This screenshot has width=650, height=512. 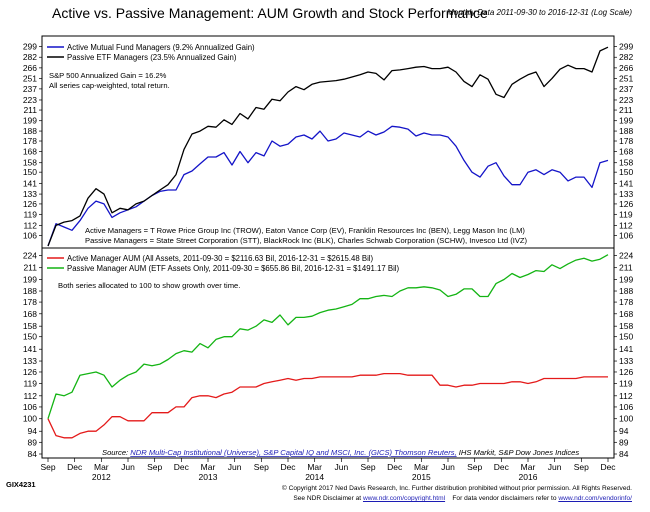 What do you see at coordinates (626, 194) in the screenshot?
I see `top-tick-label-right: 133` at bounding box center [626, 194].